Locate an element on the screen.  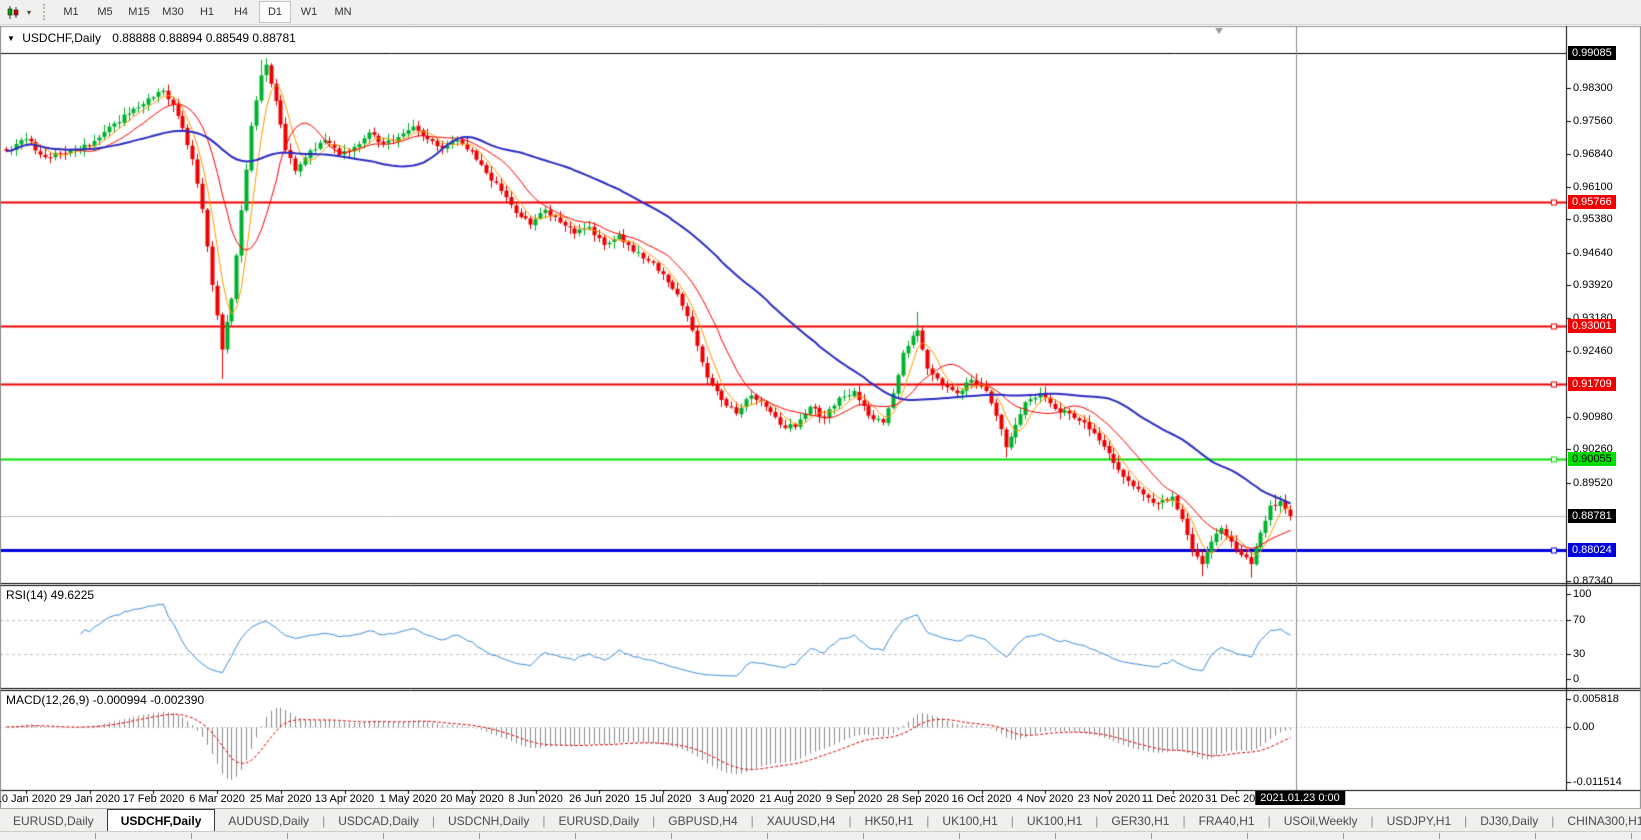
timeframe-button-w1: W1 is located at coordinates (309, 12).